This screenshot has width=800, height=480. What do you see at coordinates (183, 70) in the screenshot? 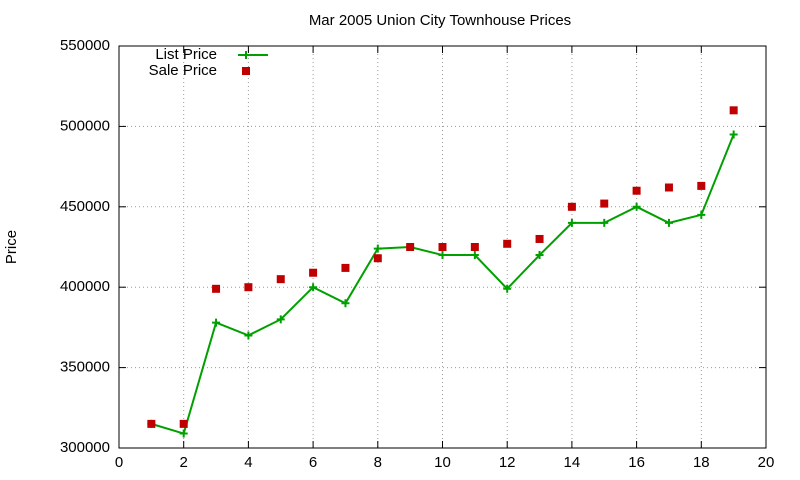
I see `legend-label: Sale Price` at bounding box center [183, 70].